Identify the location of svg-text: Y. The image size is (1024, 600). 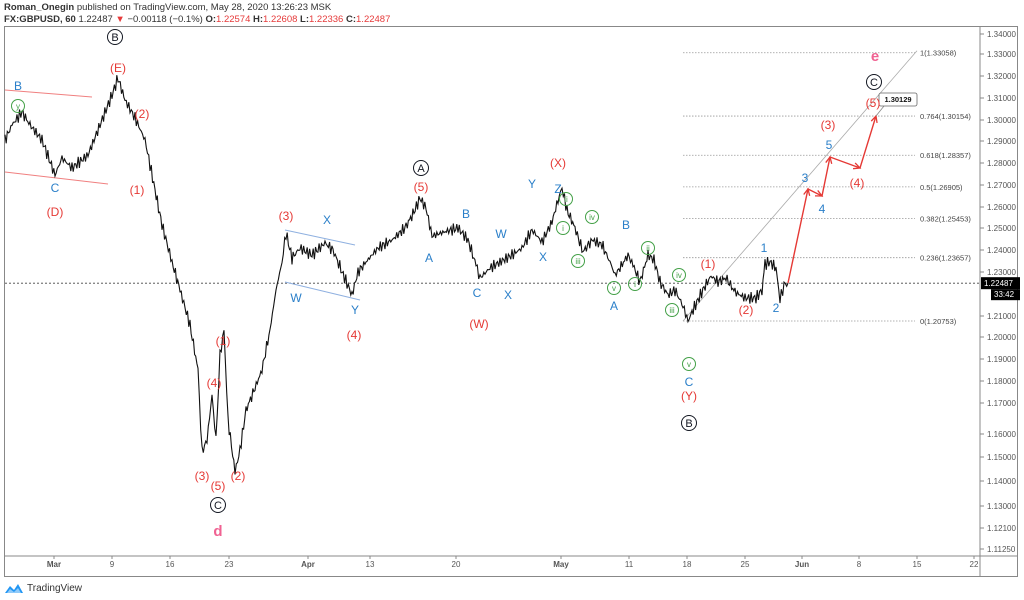
(355, 310).